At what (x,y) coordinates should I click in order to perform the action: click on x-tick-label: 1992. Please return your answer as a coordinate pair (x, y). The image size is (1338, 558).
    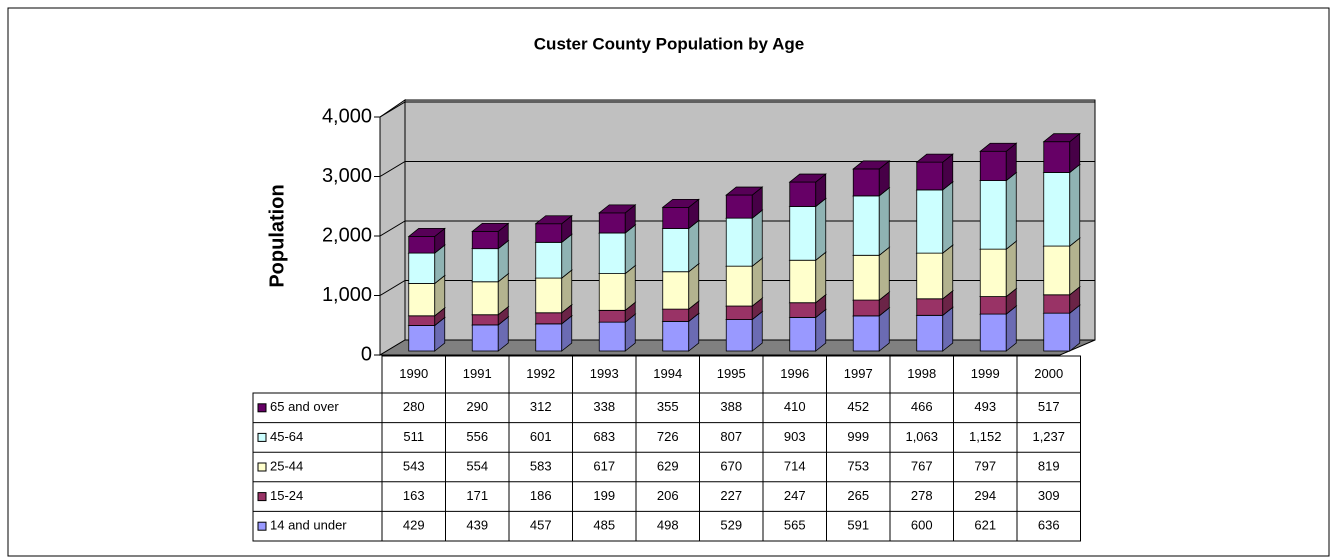
    Looking at the image, I should click on (540, 373).